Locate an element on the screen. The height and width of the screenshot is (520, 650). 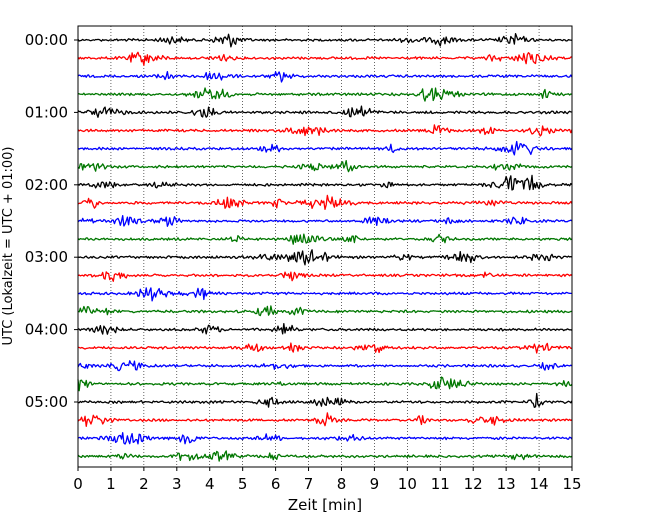
x-tick-label-5: 5 is located at coordinates (243, 484).